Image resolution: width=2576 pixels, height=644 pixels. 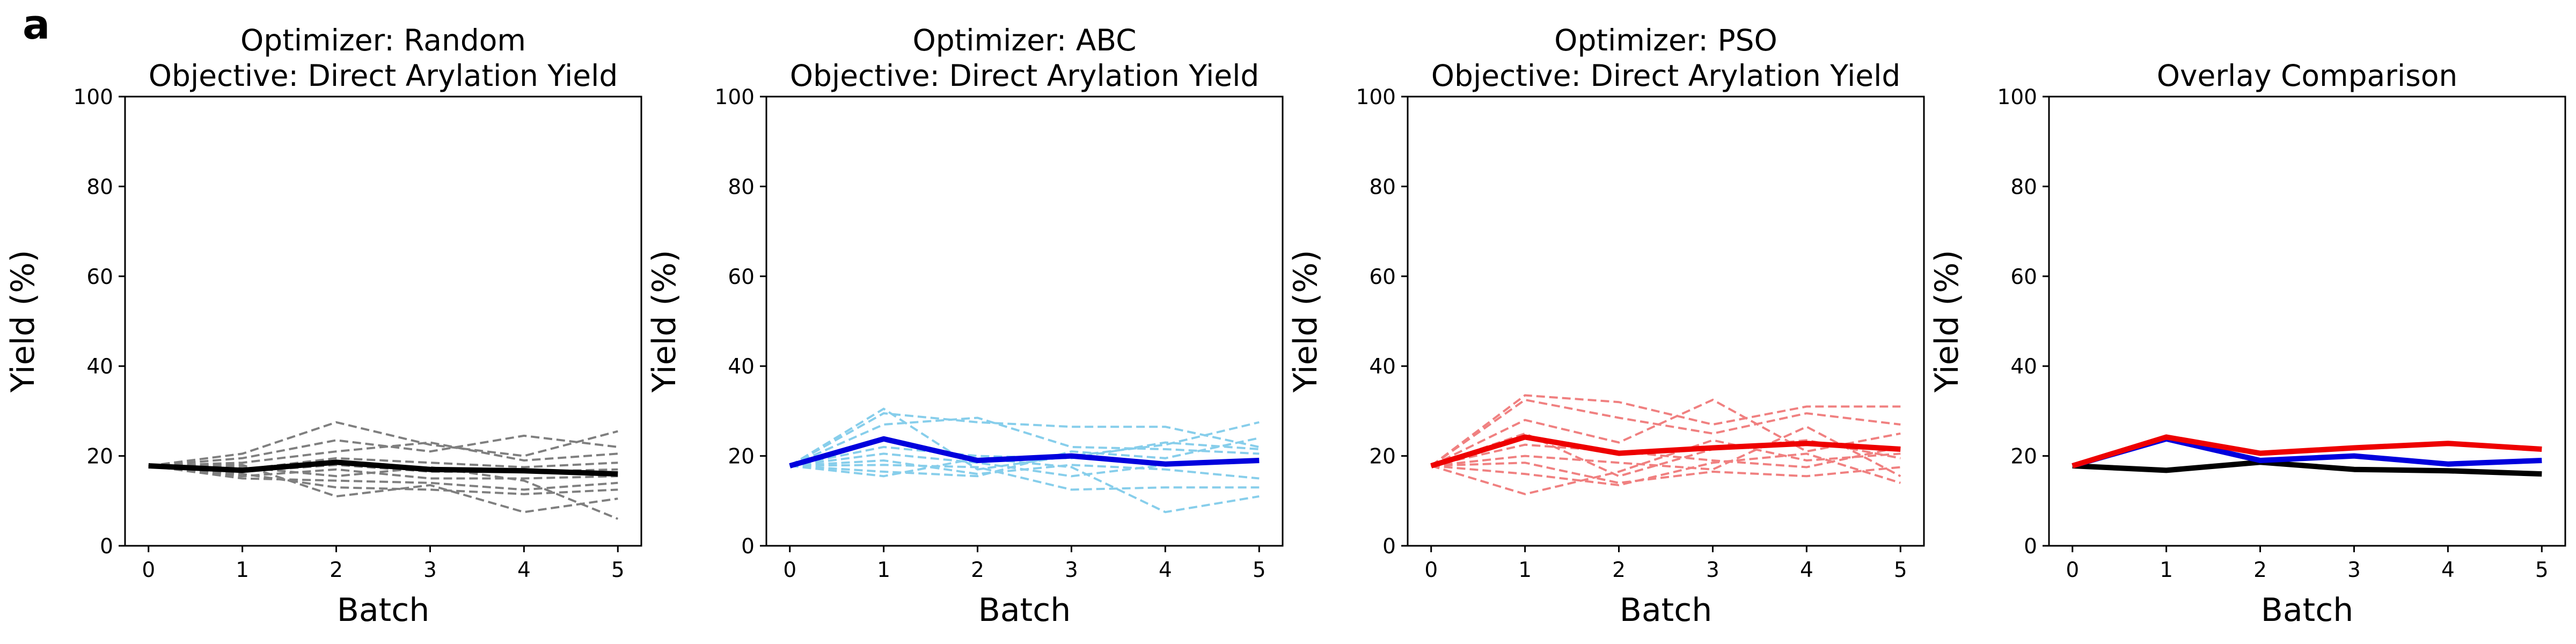 I want to click on panel-letter: a, so click(x=36, y=24).